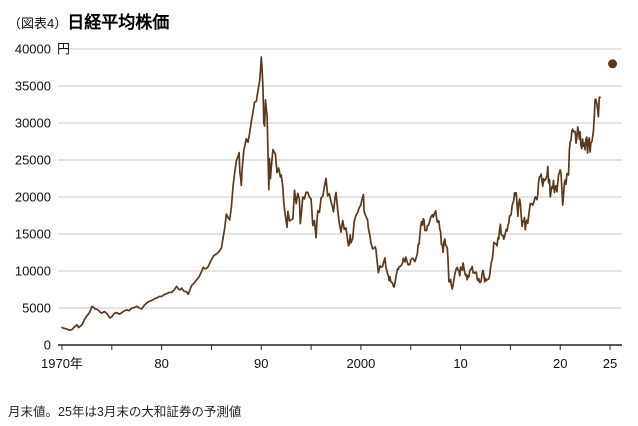 This screenshot has height=426, width=638. Describe the element at coordinates (161, 363) in the screenshot. I see `x-tick-label: 80` at that location.